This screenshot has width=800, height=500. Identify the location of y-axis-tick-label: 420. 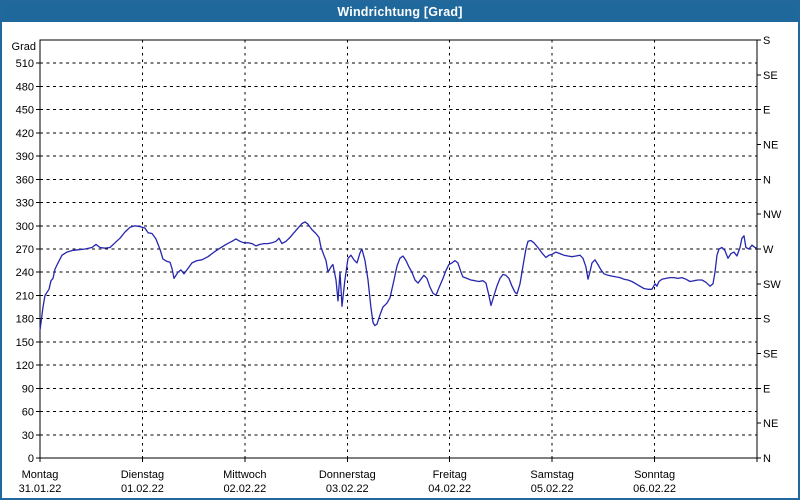
(25, 134).